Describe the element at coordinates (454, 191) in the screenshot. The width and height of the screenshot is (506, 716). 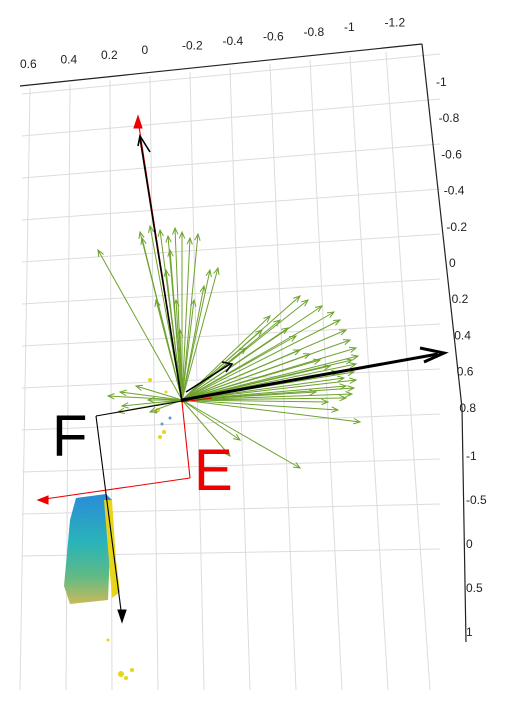
I see `tick-label: -0.4` at that location.